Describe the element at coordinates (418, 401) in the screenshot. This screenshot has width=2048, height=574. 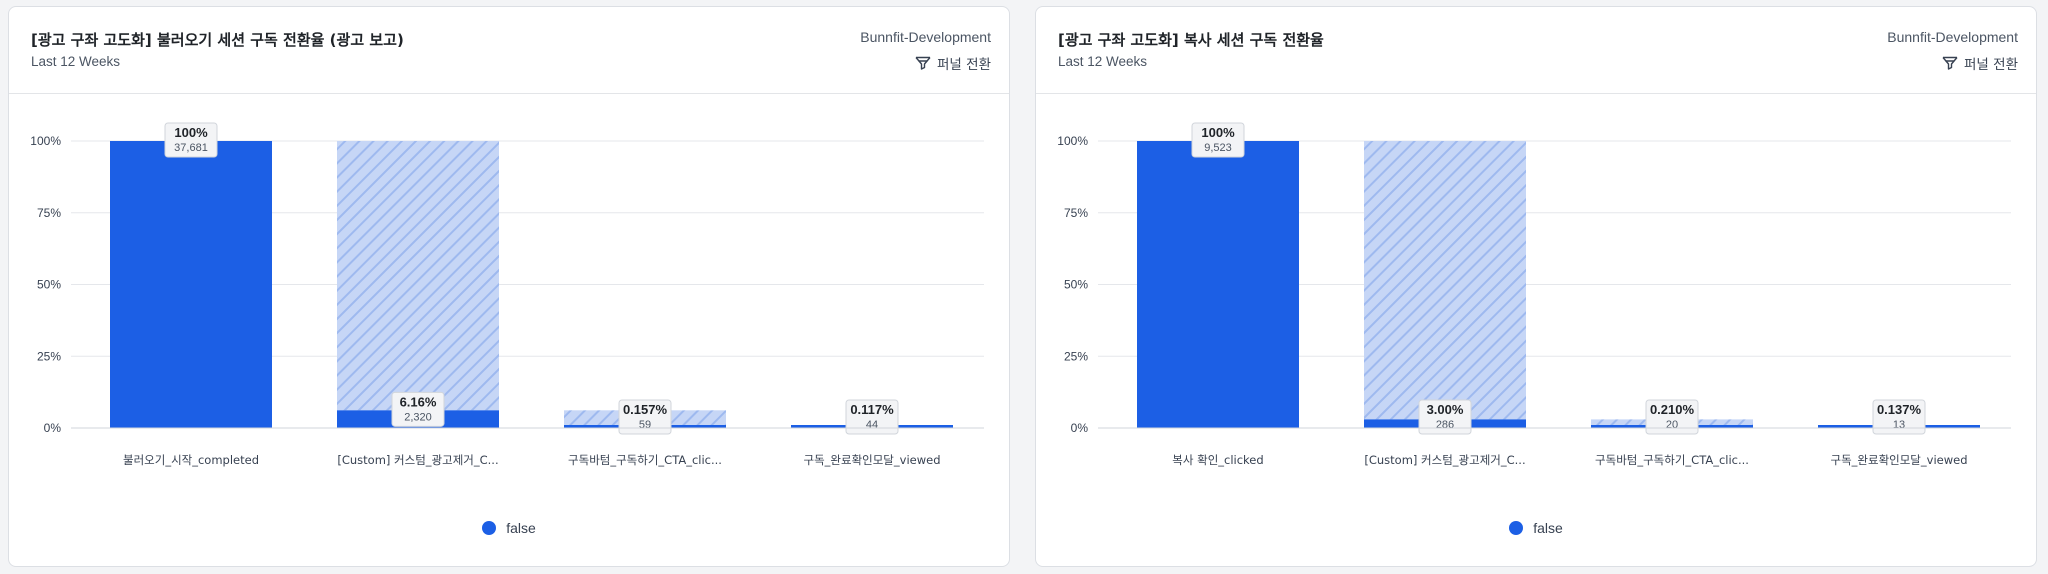
I see `percent-label: 6.16%` at that location.